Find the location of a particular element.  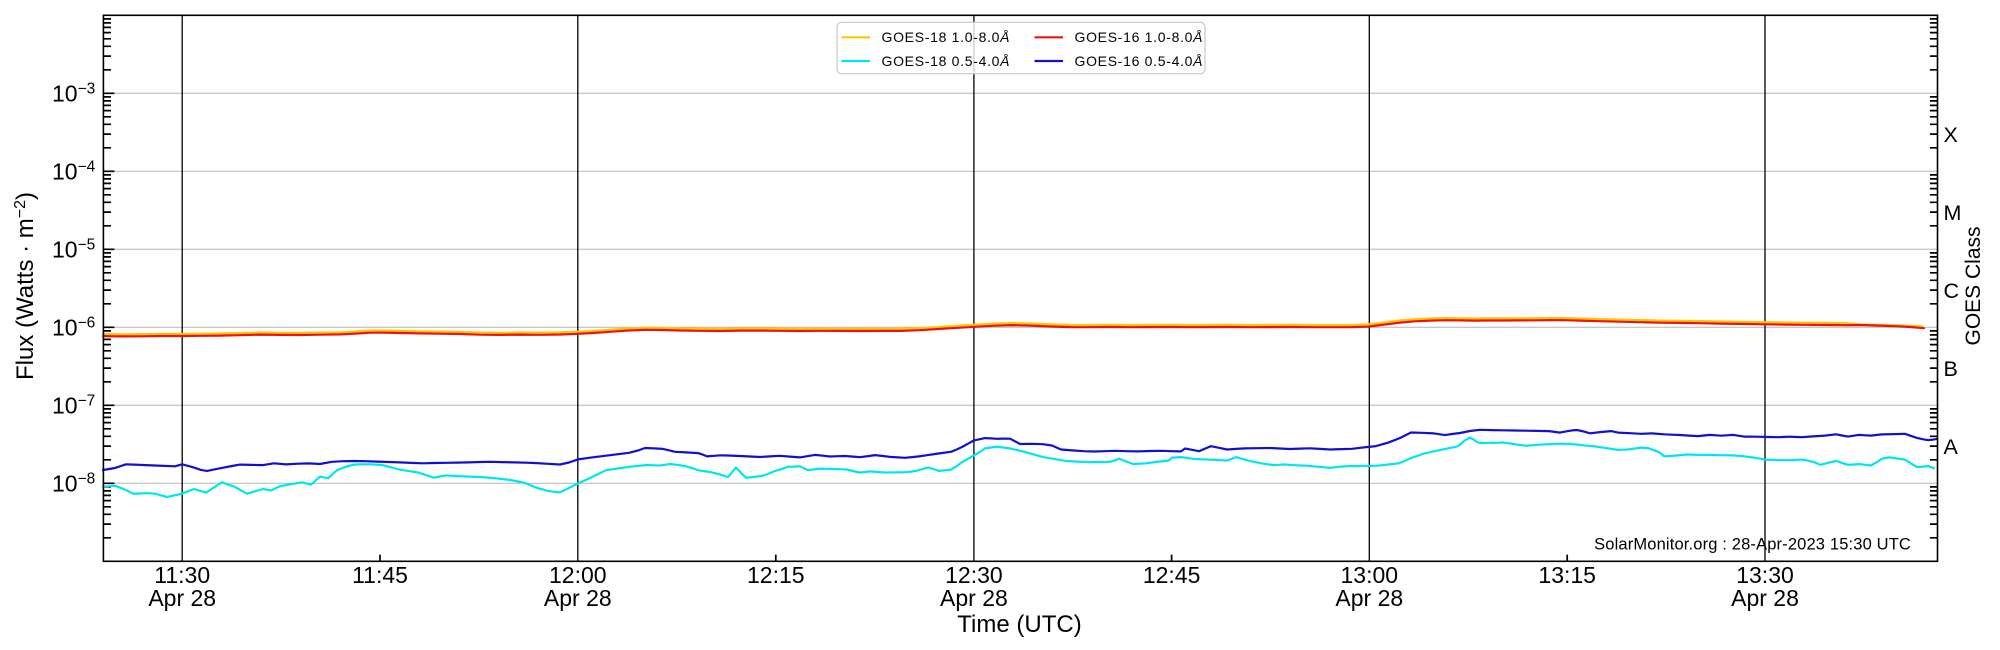

svg-text: GOES-18 0.5-4.0Å is located at coordinates (946, 61).